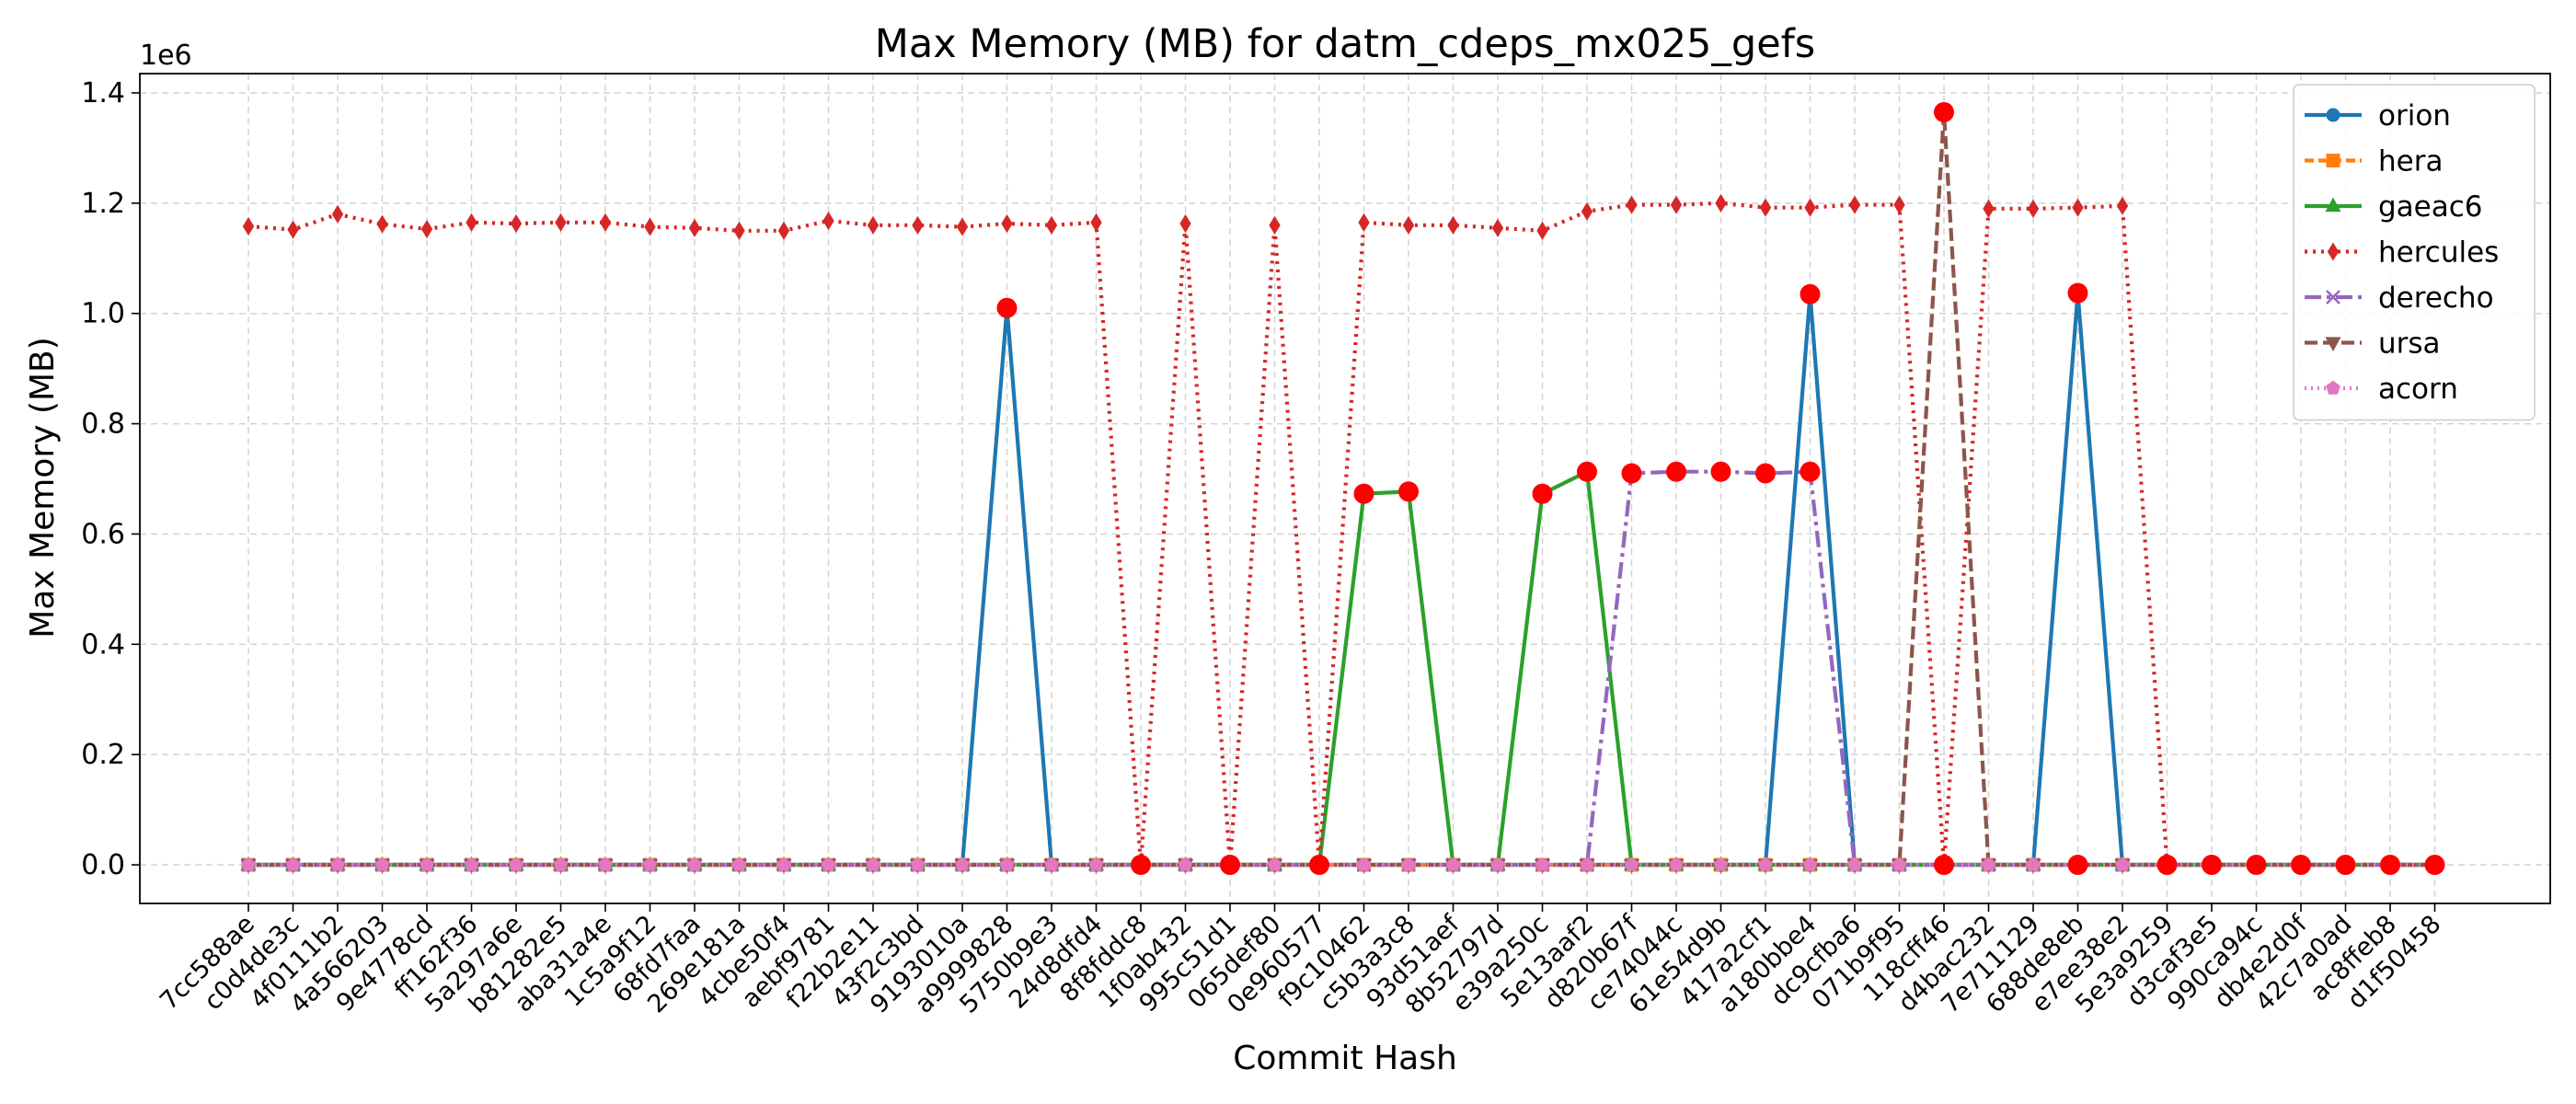 This screenshot has width=2576, height=1104. Describe the element at coordinates (166, 56) in the screenshot. I see `y-scale-label: 1e6` at that location.